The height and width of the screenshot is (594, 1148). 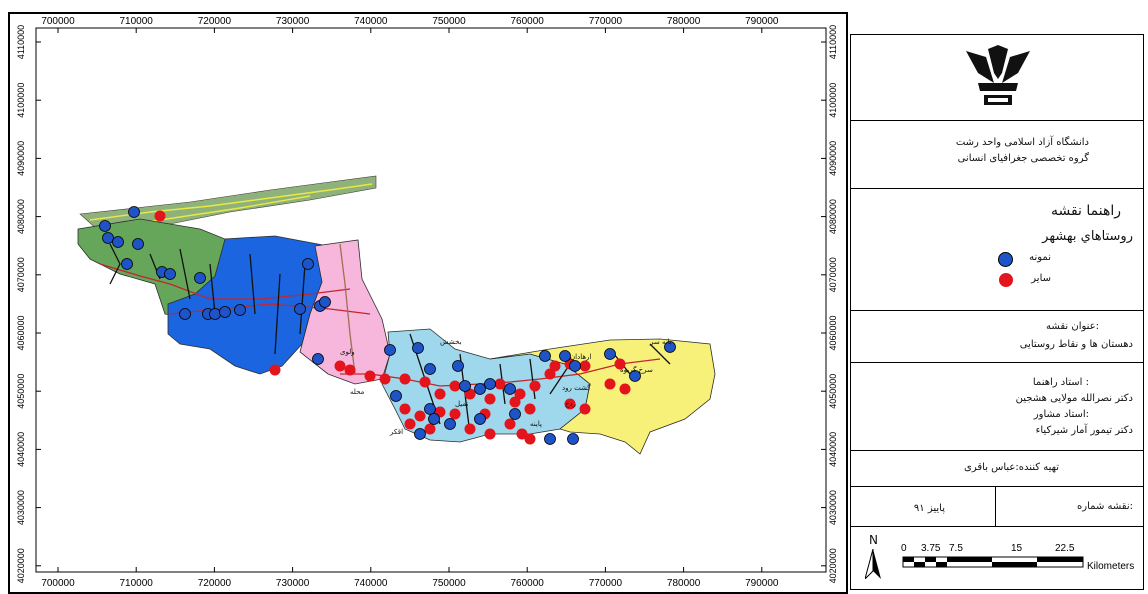 What do you see at coordinates (931, 548) in the screenshot?
I see `scale-tick-1: 3.75` at bounding box center [931, 548].